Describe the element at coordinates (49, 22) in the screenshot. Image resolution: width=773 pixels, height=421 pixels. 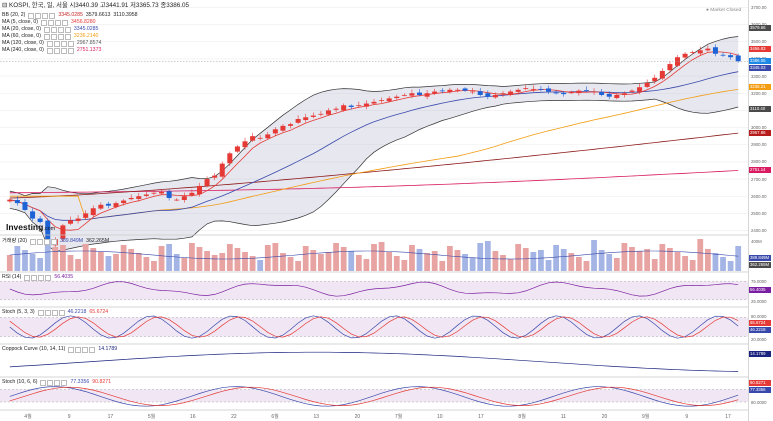
I see `legend-ma5: MA (5, close, 0) 3456.8280` at that location.